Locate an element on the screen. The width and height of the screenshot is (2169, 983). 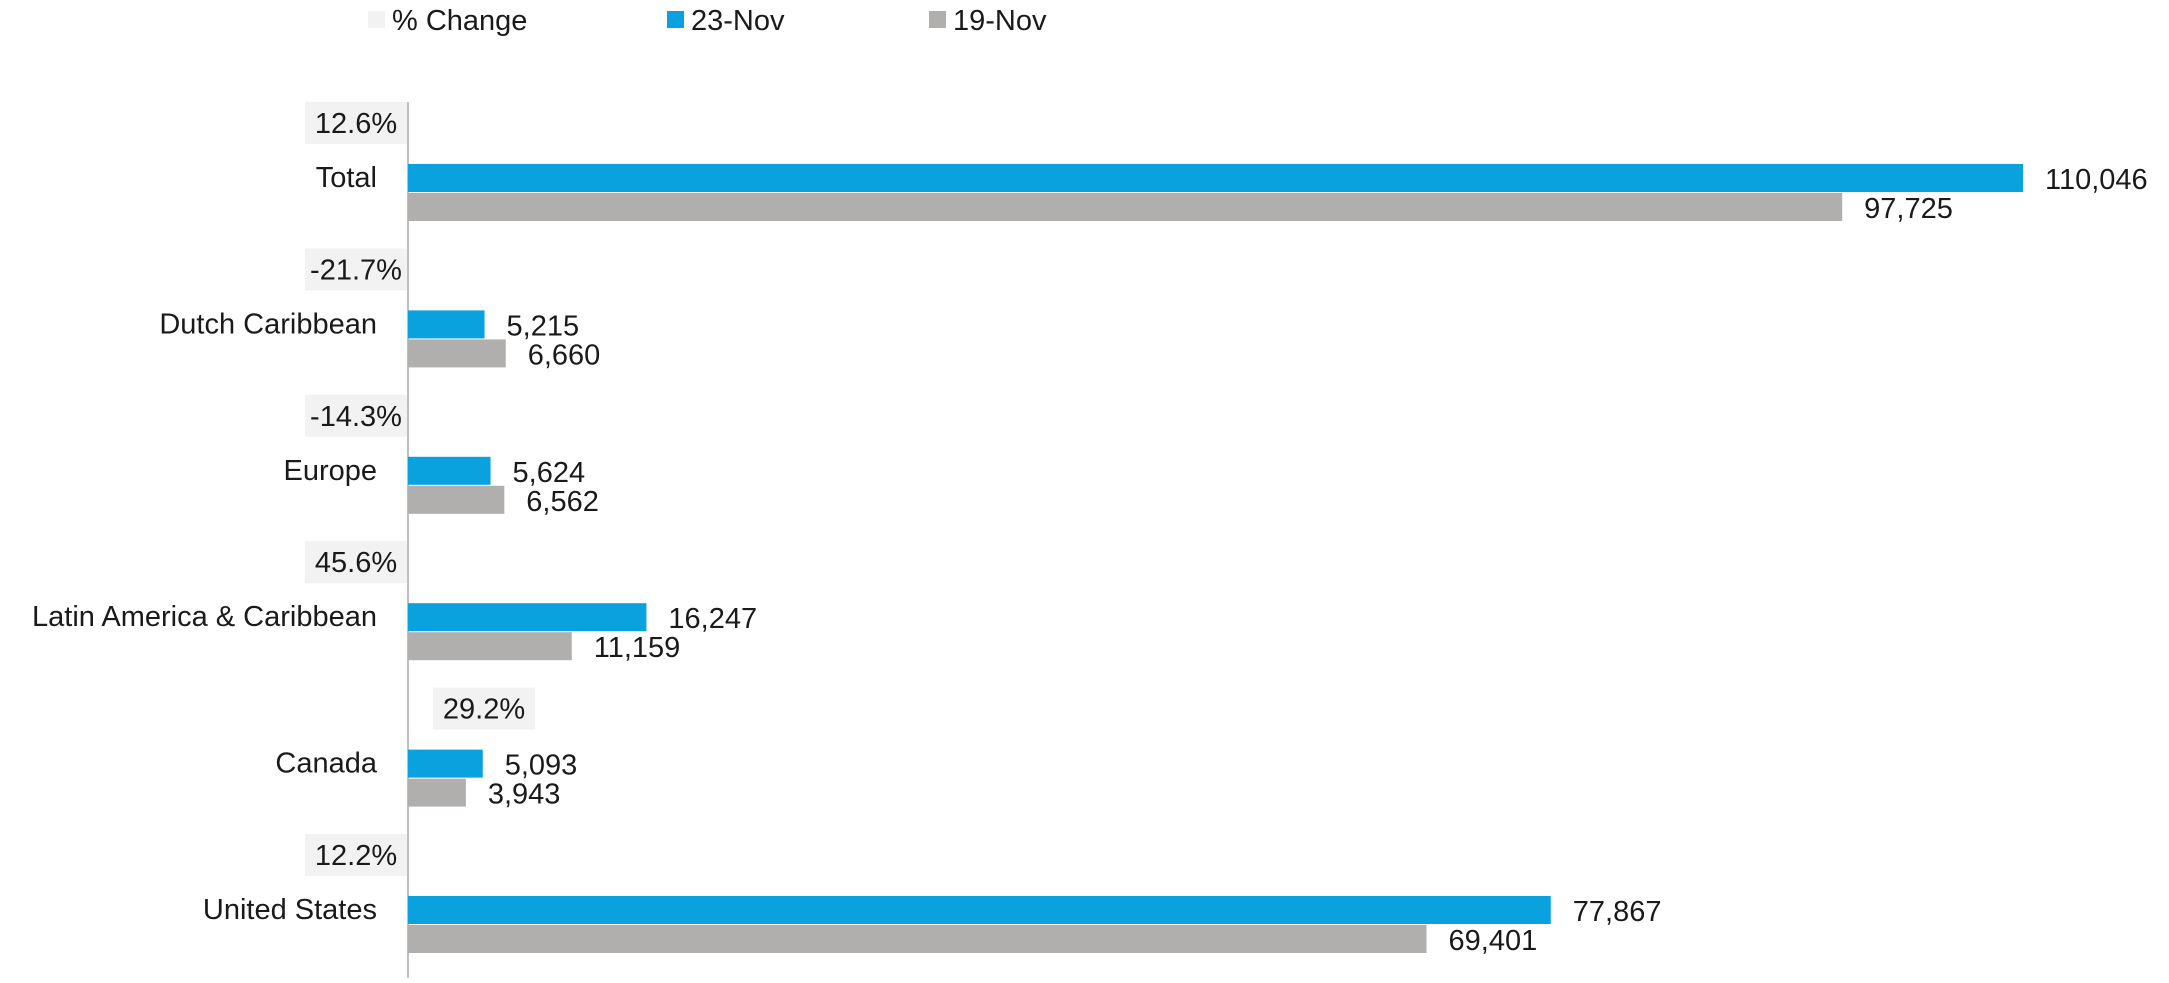
pct-change-label-3: -14.3% is located at coordinates (356, 417).